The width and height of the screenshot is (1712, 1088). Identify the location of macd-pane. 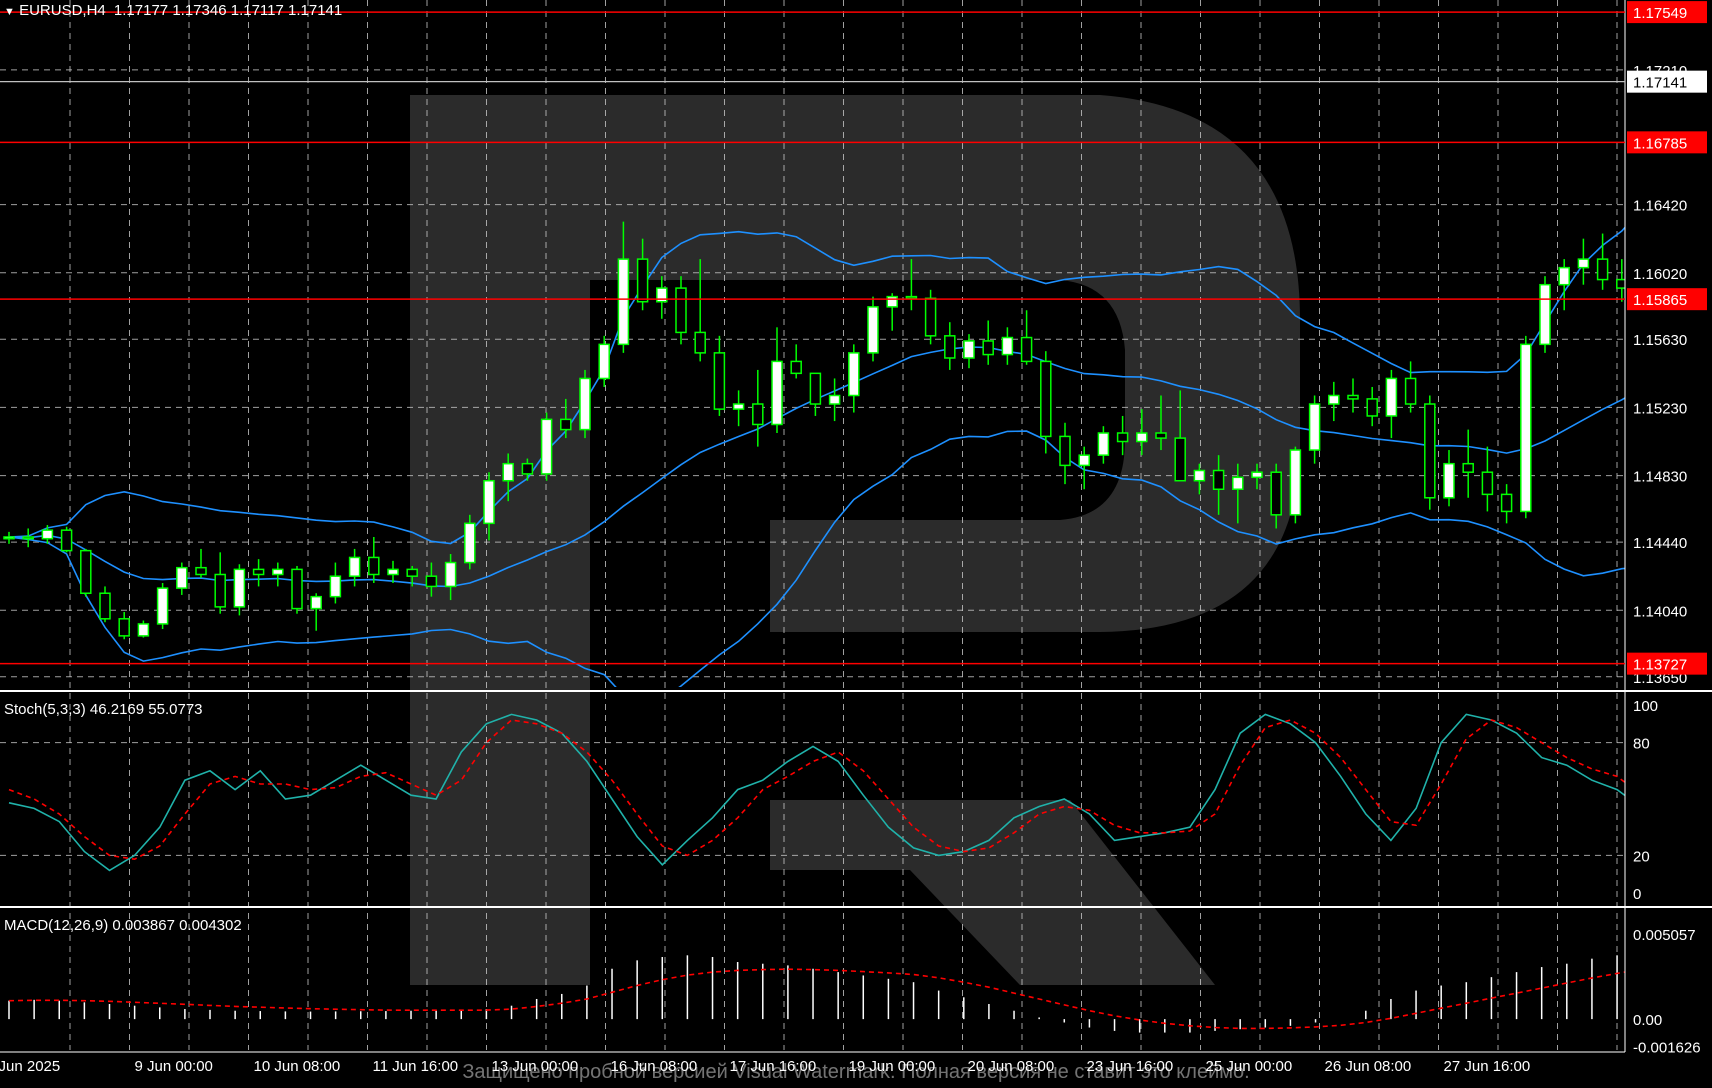
(860, 983).